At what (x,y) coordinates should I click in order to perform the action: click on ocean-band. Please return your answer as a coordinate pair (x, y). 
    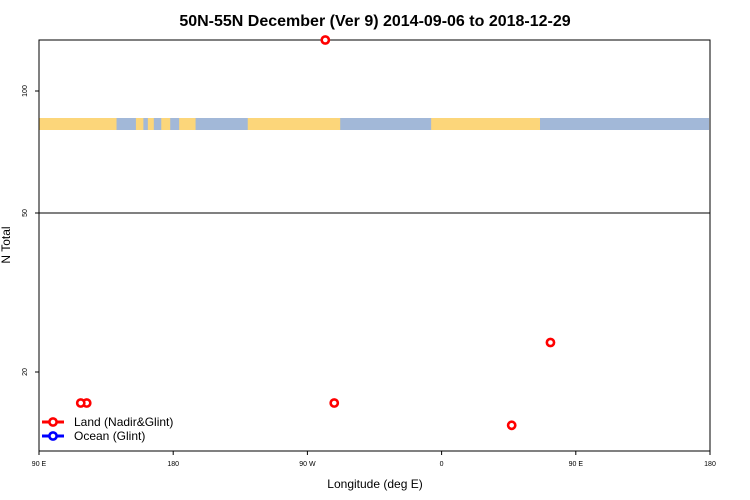
    Looking at the image, I should click on (374, 124).